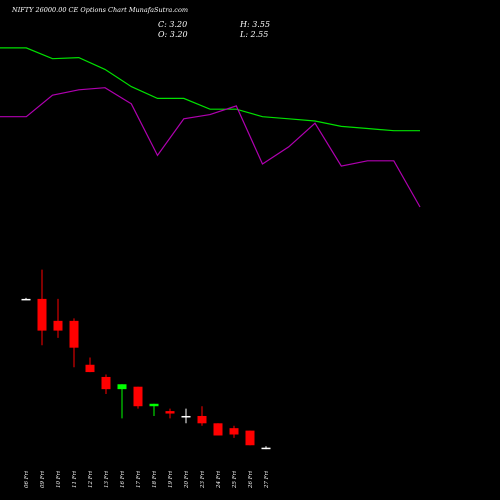  I want to click on x-tick-label: 11 Fri, so click(75, 479).